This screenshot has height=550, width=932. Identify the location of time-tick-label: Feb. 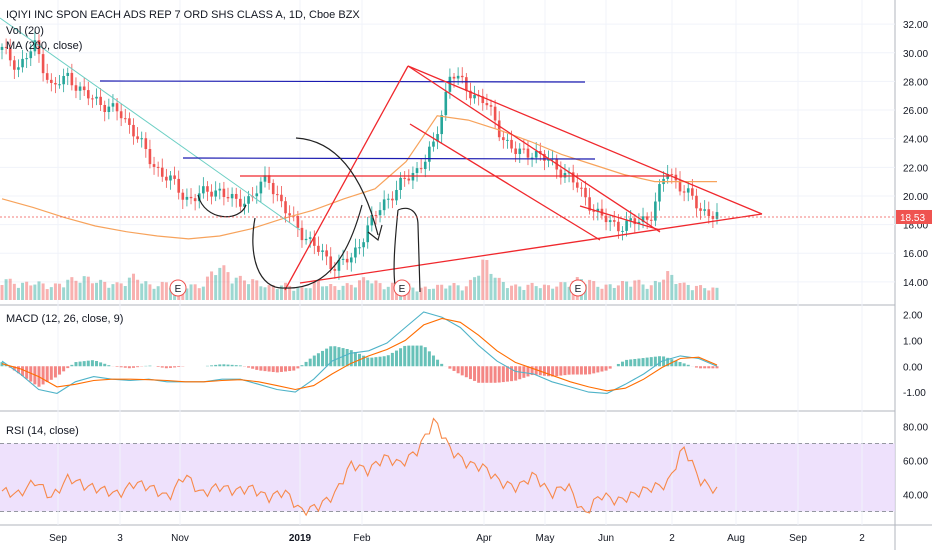
(362, 538).